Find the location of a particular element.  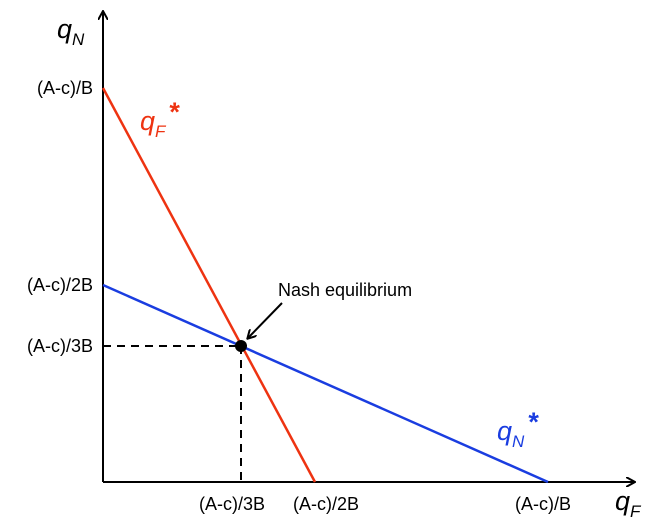

y-tick-label: (A-c)/B is located at coordinates (65, 88).